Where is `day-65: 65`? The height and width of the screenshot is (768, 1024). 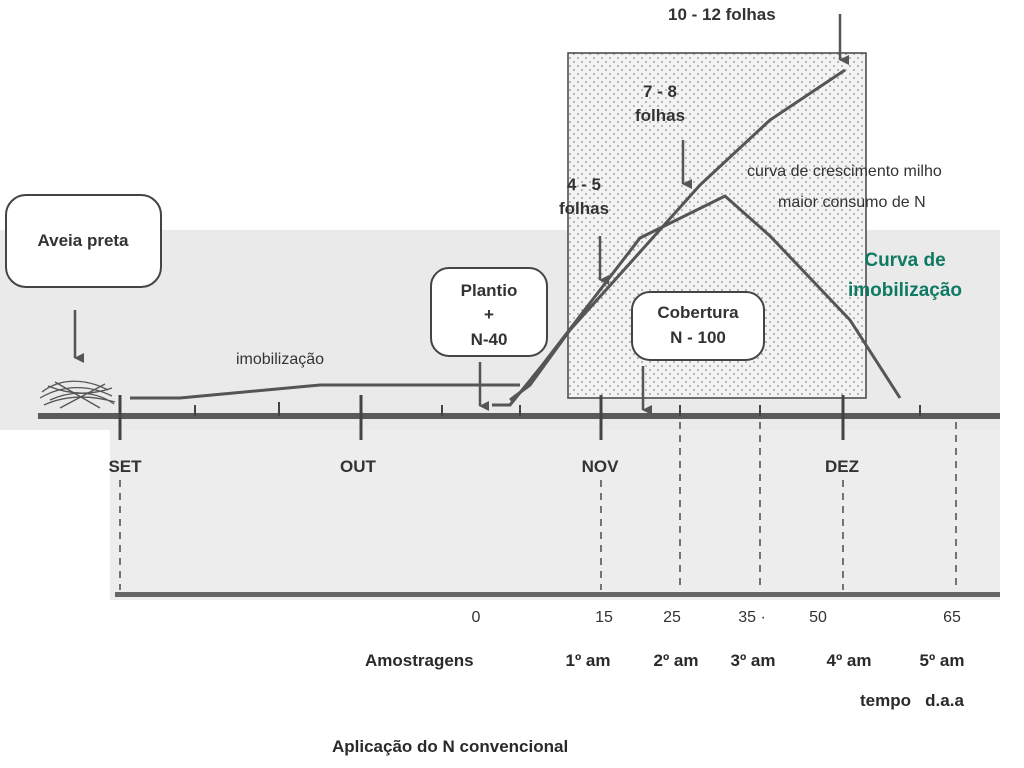
day-65: 65 is located at coordinates (952, 617).